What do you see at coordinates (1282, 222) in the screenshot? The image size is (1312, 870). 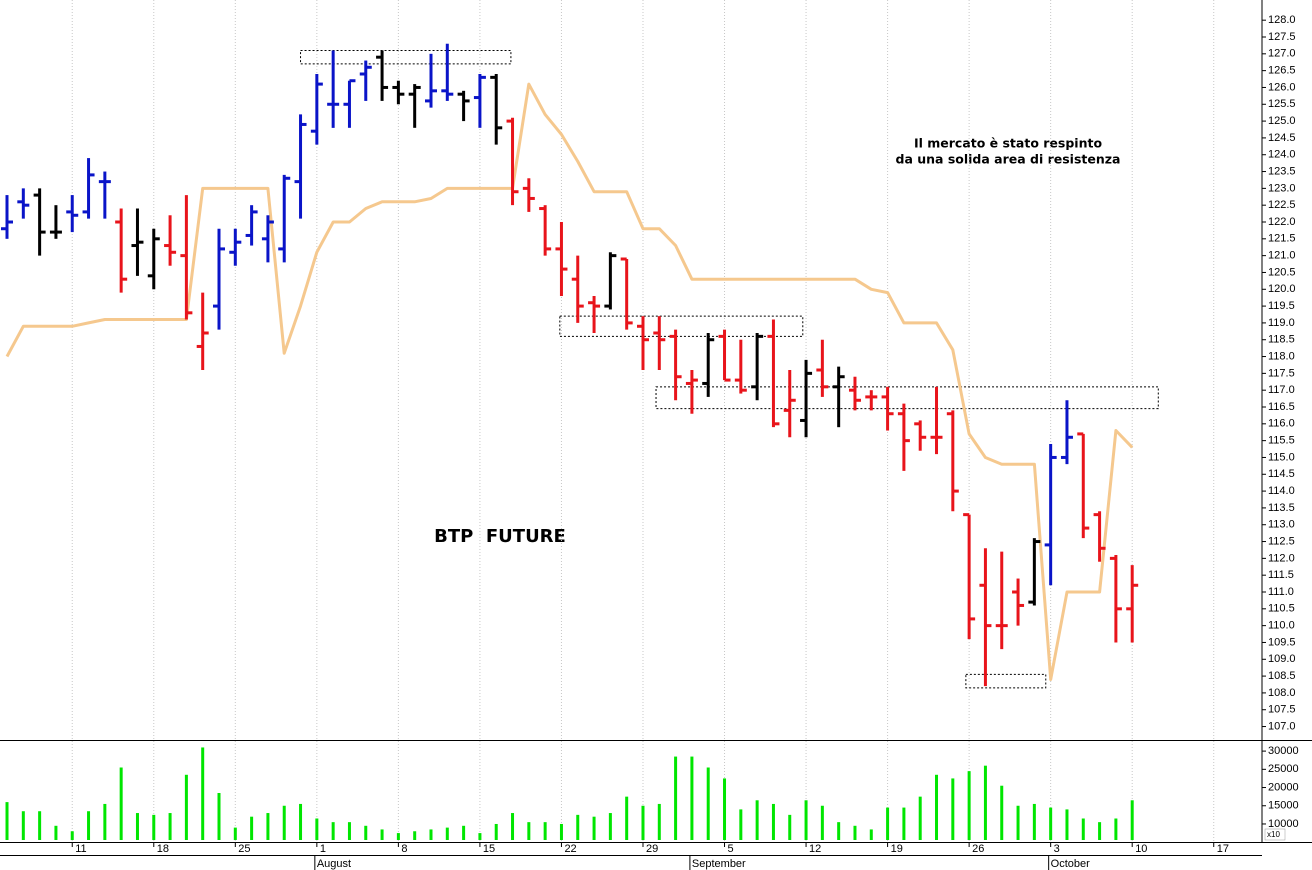 I see `y-tick-label: 122.0` at bounding box center [1282, 222].